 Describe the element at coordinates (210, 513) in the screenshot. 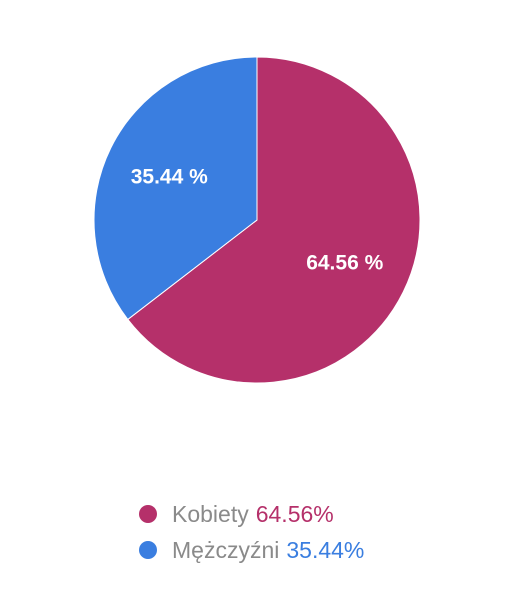

I see `legend-label-kobiety: Kobiety` at that location.